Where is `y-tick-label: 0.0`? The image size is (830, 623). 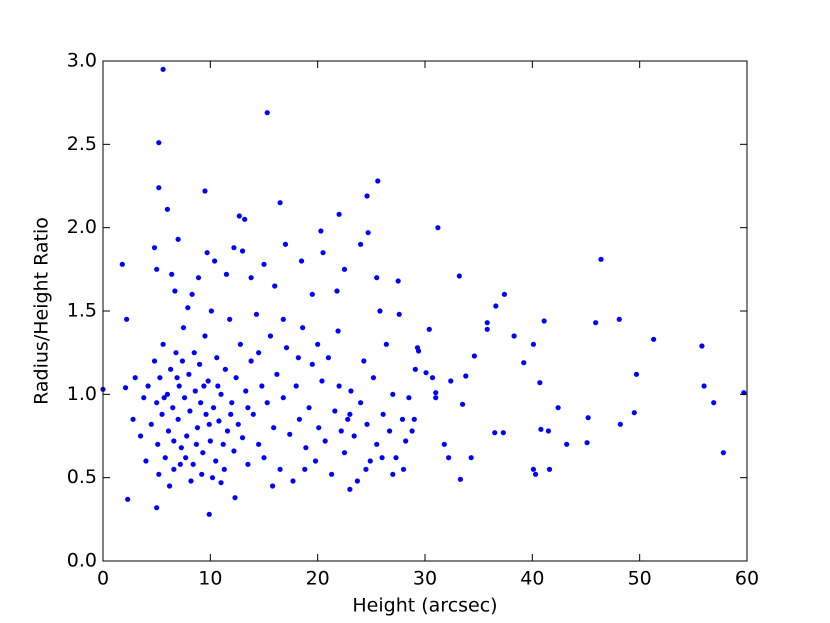 y-tick-label: 0.0 is located at coordinates (82, 561).